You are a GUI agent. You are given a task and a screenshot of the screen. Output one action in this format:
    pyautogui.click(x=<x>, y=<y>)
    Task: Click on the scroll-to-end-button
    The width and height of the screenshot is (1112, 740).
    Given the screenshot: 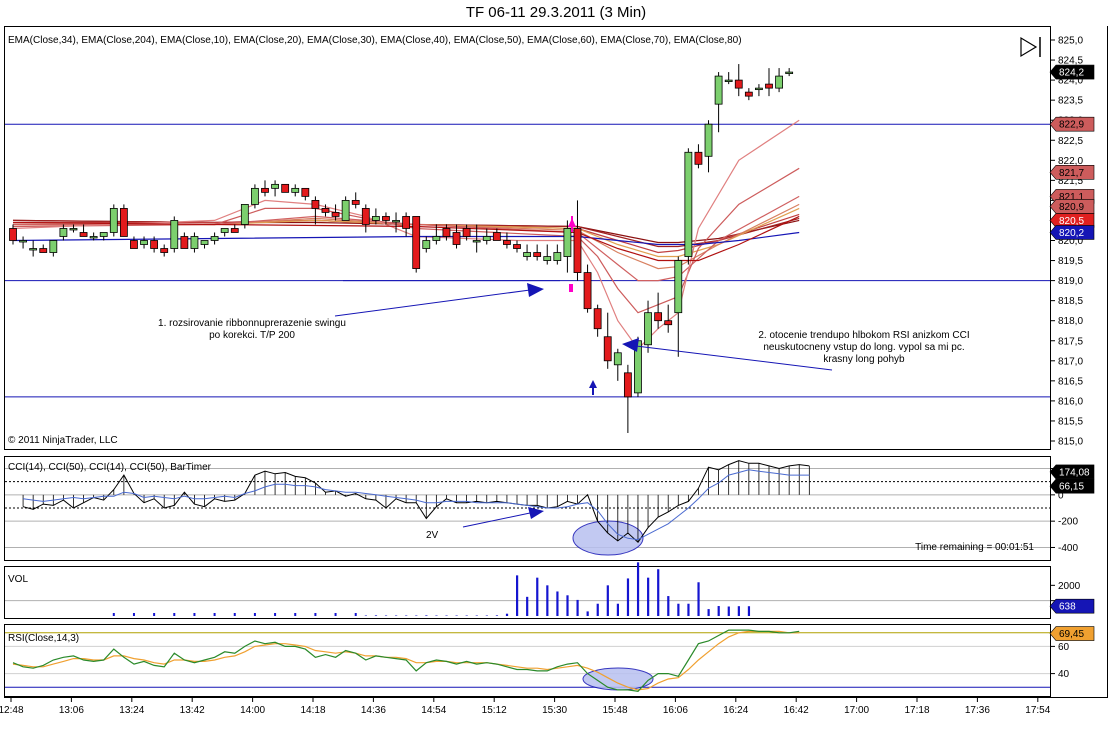 What is the action you would take?
    pyautogui.click(x=1031, y=47)
    